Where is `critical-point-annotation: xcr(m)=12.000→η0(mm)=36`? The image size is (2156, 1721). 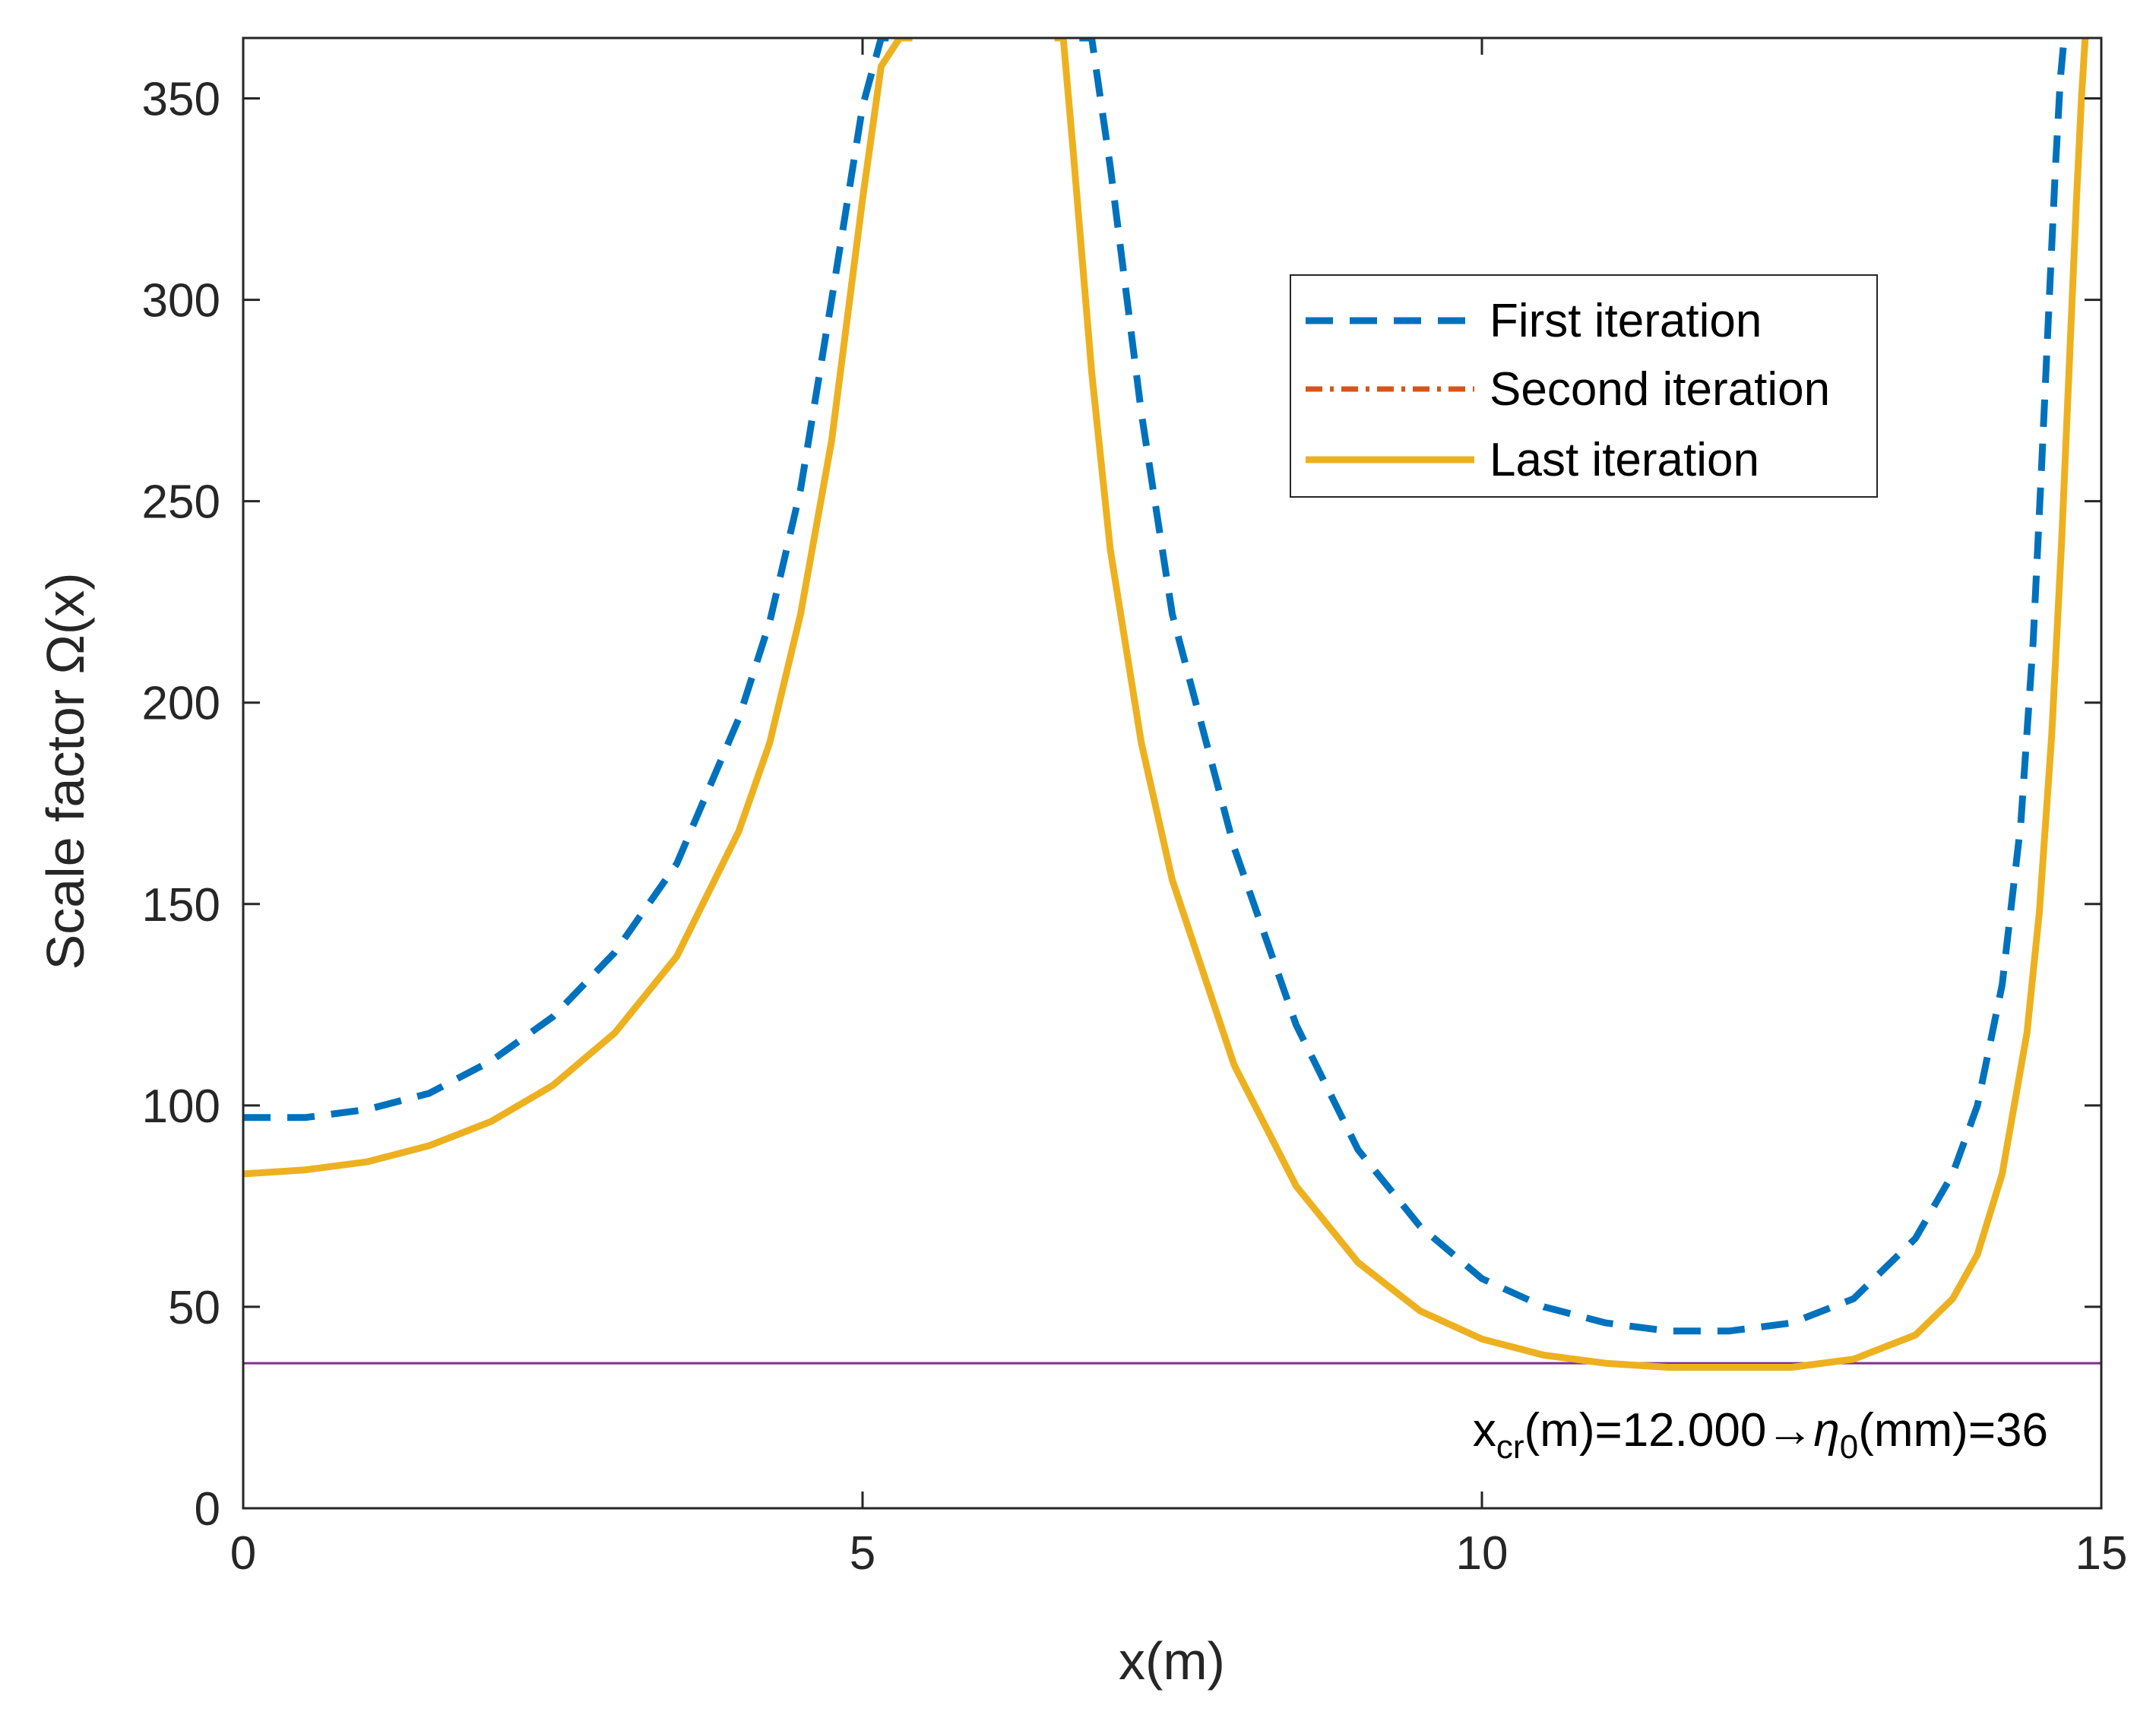 critical-point-annotation: xcr(m)=12.000→η0(mm)=36 is located at coordinates (1760, 1435).